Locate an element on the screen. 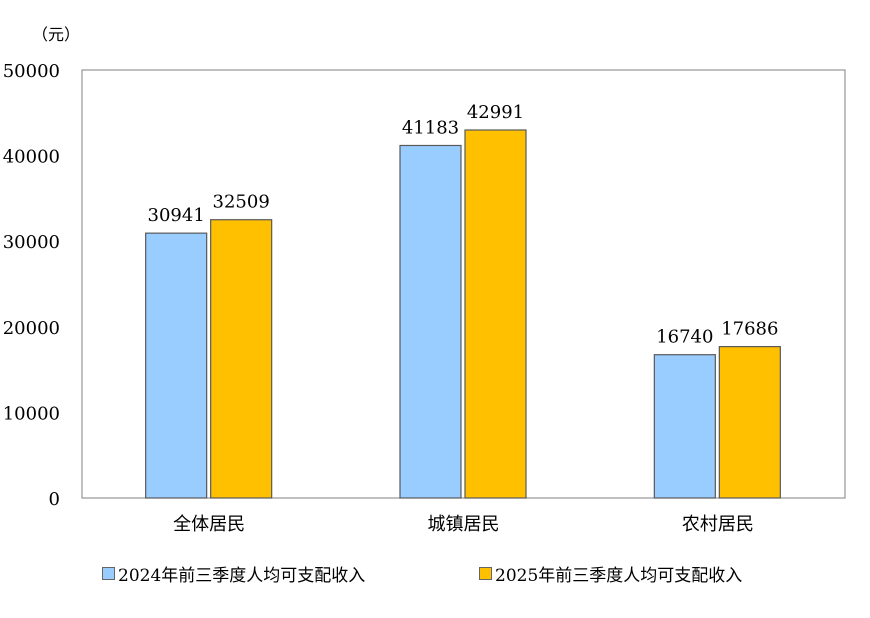 This screenshot has width=870, height=618. x-tick-label: 全体居民 is located at coordinates (209, 524).